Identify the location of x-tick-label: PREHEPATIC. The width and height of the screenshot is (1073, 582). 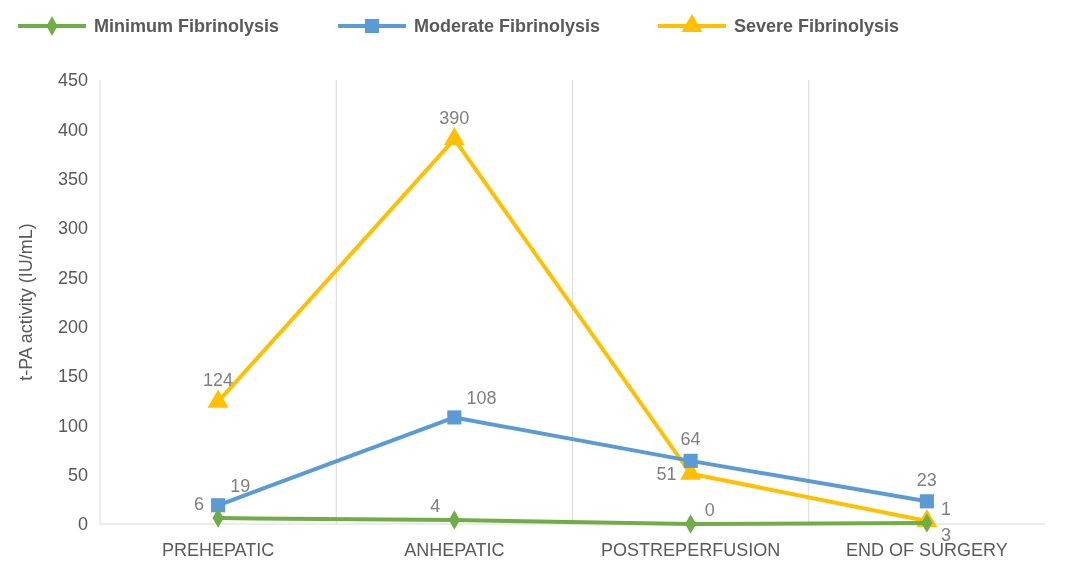
(218, 550).